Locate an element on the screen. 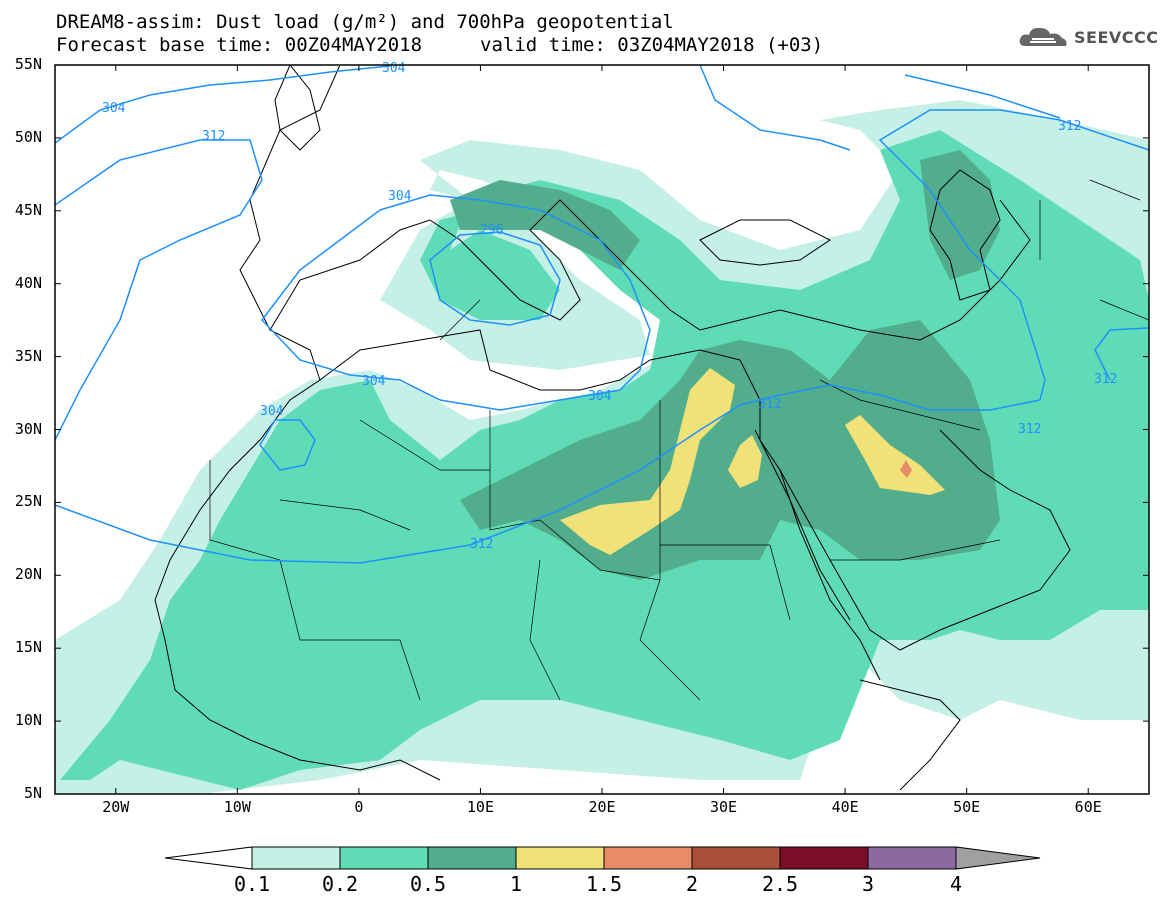 The height and width of the screenshot is (907, 1165). colorbar-label: 0.1 is located at coordinates (252, 884).